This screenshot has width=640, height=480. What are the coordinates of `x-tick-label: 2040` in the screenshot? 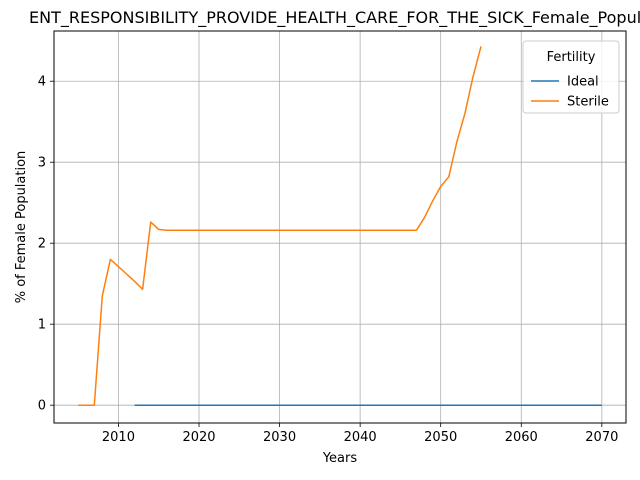 It's located at (360, 437).